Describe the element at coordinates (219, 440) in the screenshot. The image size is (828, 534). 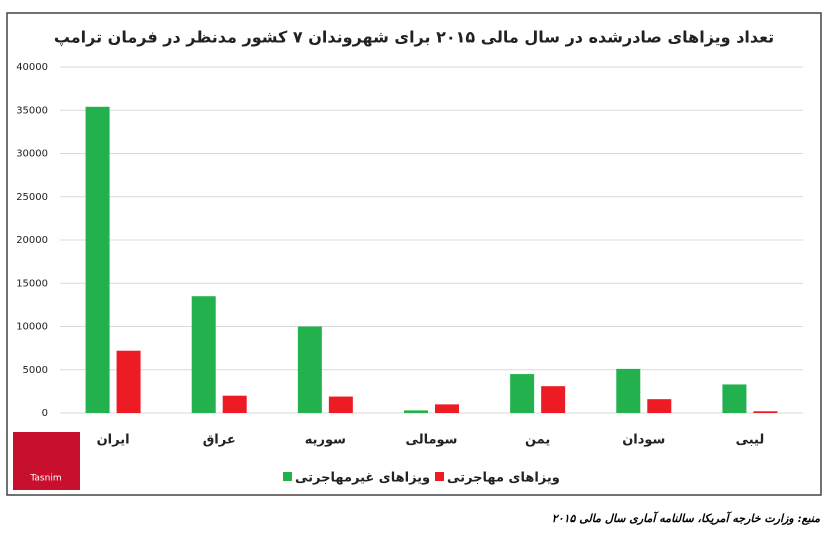
I see `x-tick-label: عراق` at that location.